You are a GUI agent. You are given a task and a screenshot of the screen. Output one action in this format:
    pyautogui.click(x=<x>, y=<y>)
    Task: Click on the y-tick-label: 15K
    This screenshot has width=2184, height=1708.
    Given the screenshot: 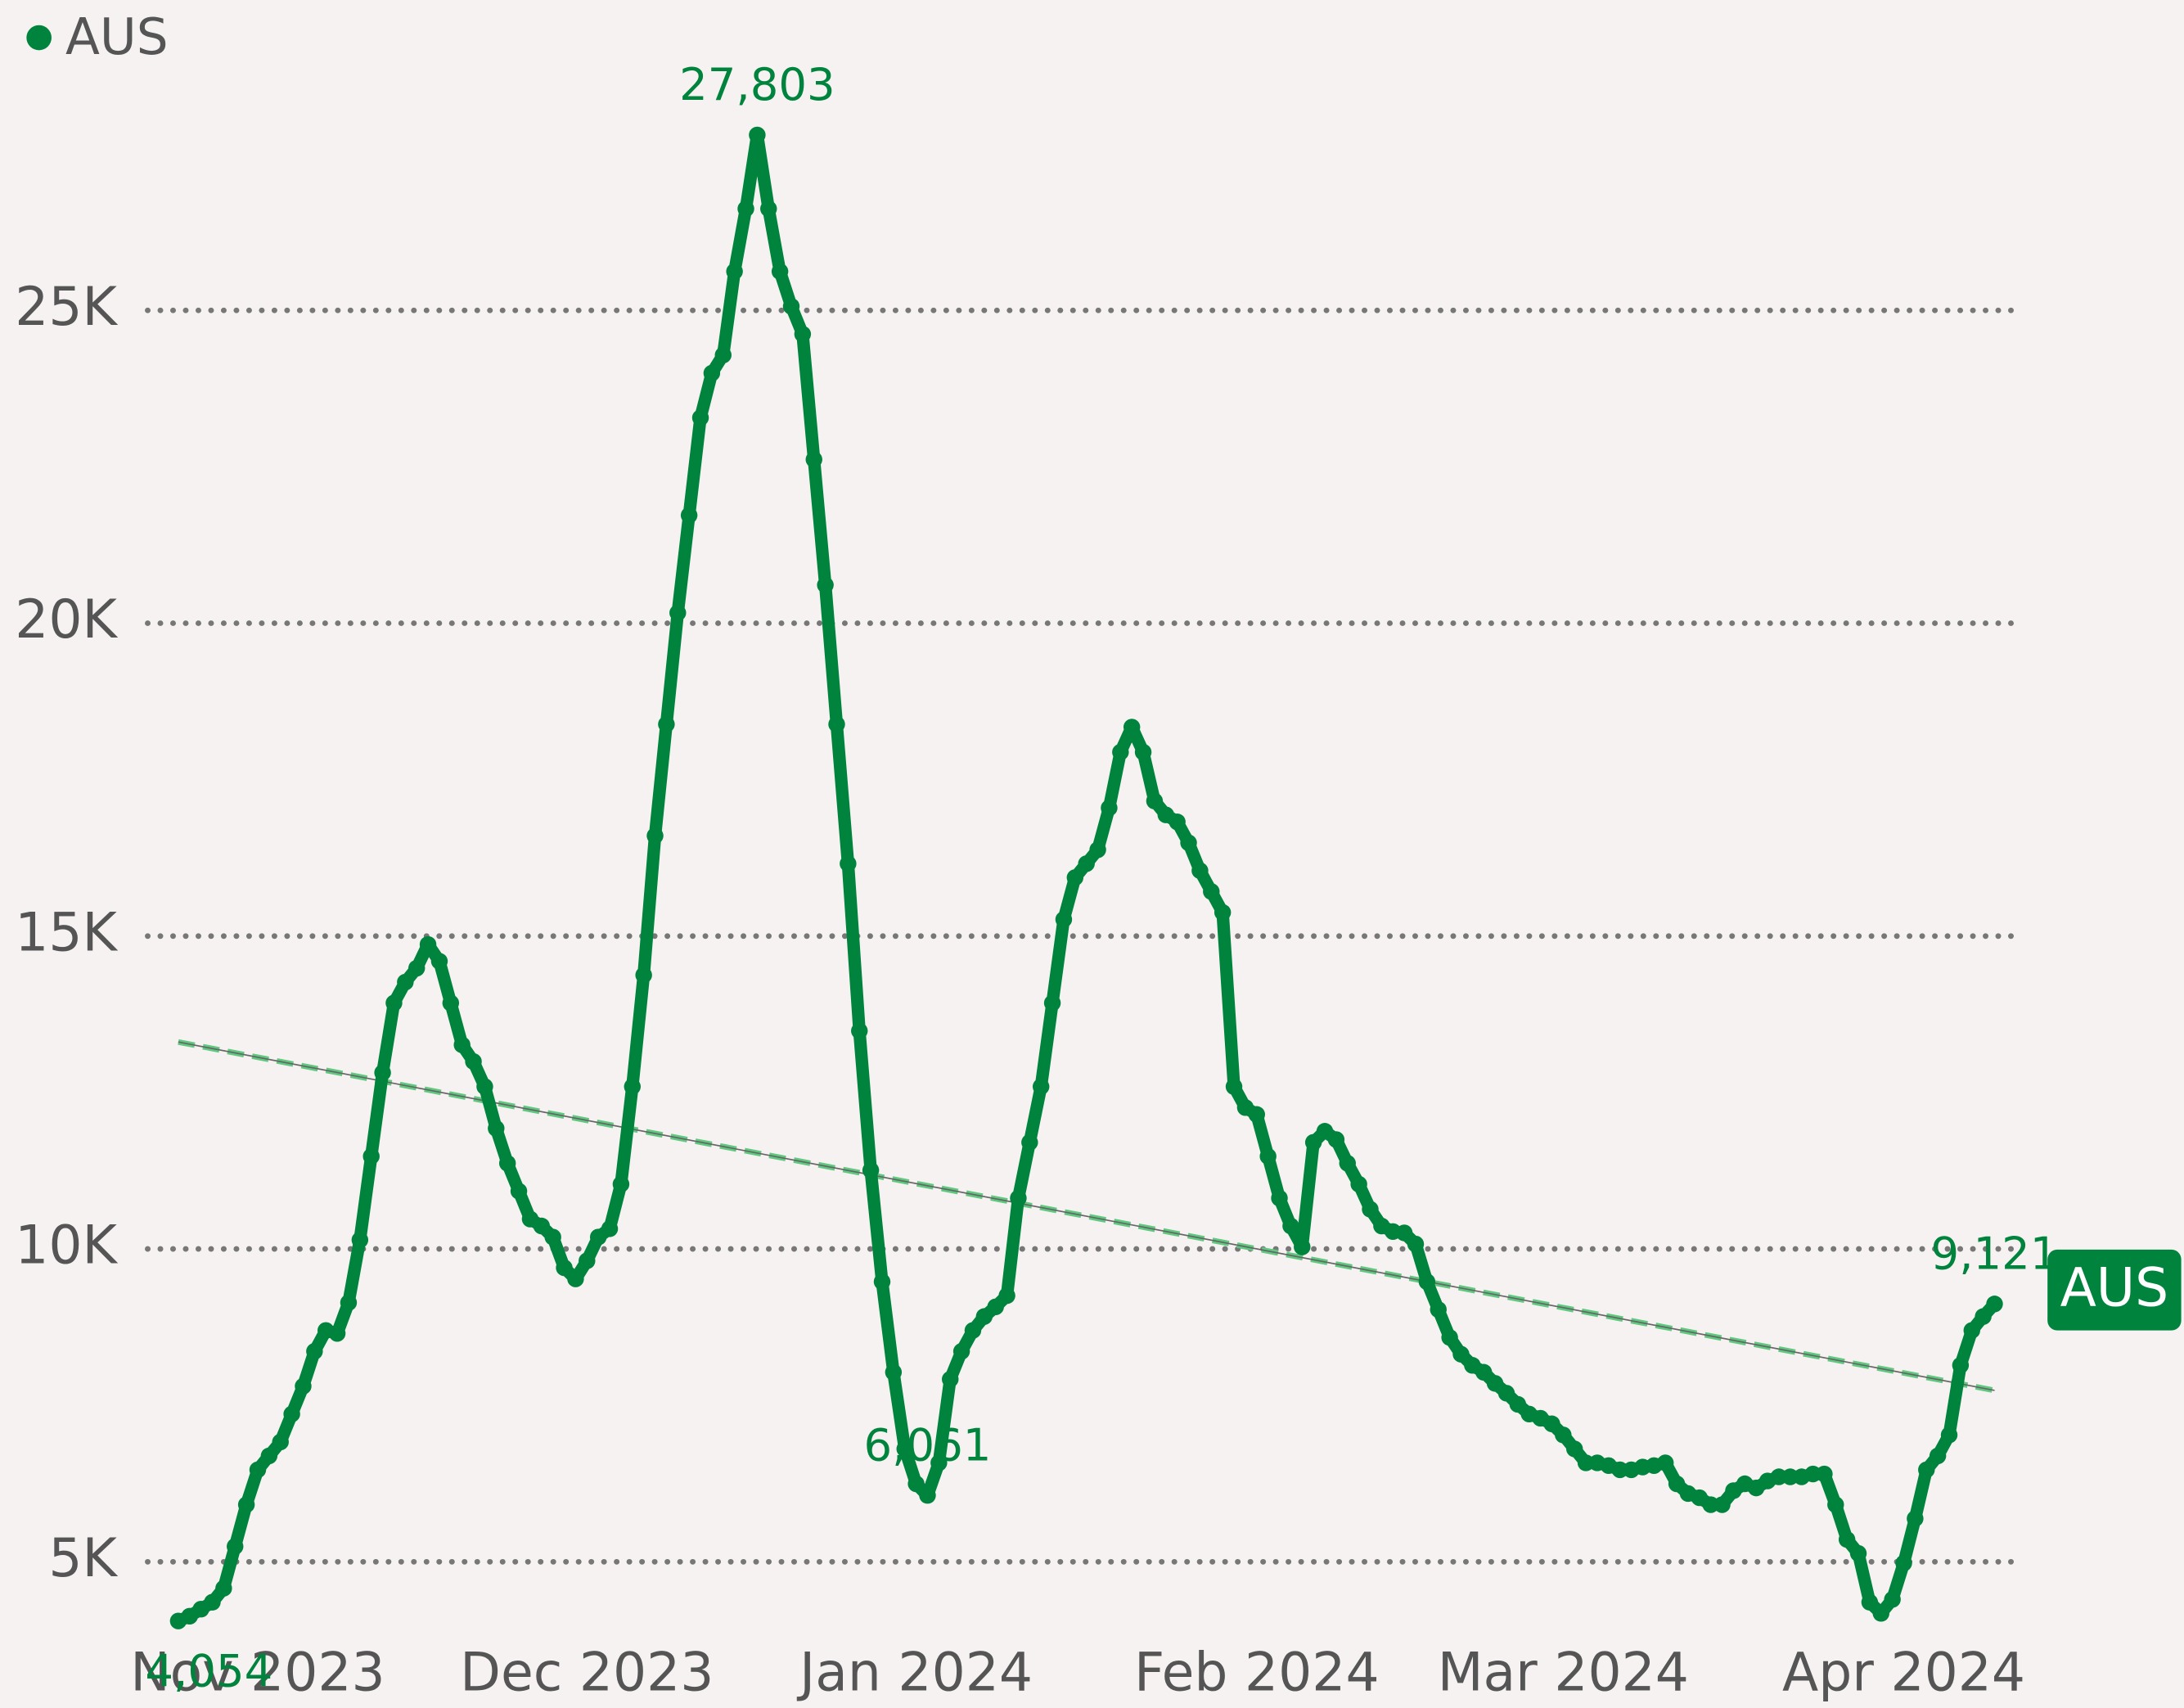 What is the action you would take?
    pyautogui.click(x=67, y=933)
    